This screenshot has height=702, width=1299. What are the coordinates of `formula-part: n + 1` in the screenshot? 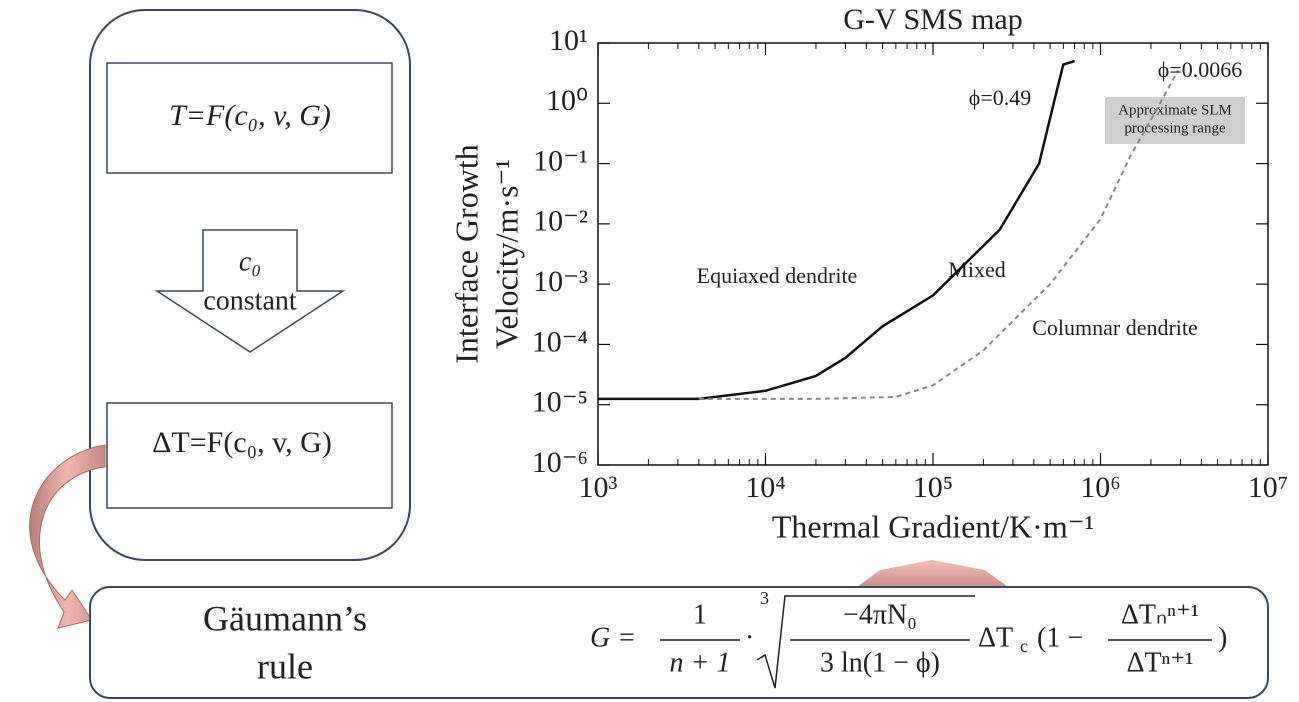 It's located at (700, 662).